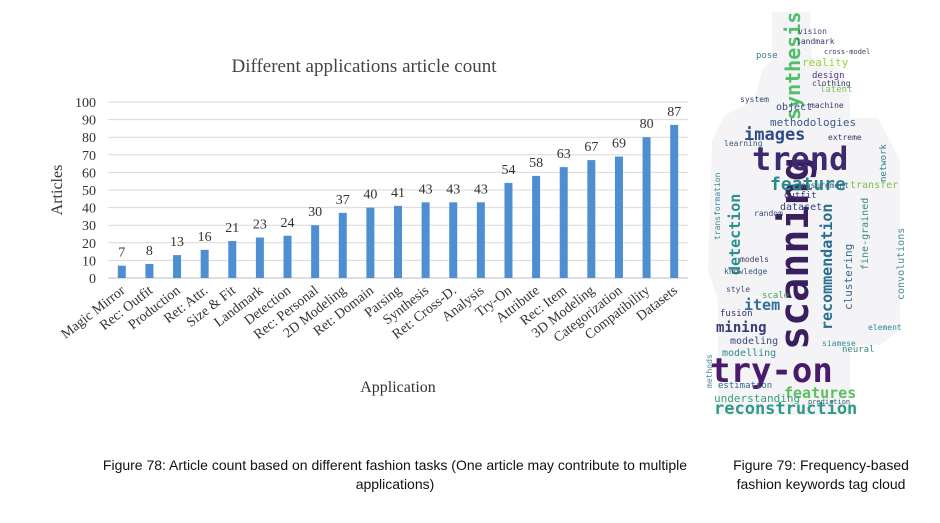 This screenshot has width=940, height=523. I want to click on cloud-word: images, so click(774, 135).